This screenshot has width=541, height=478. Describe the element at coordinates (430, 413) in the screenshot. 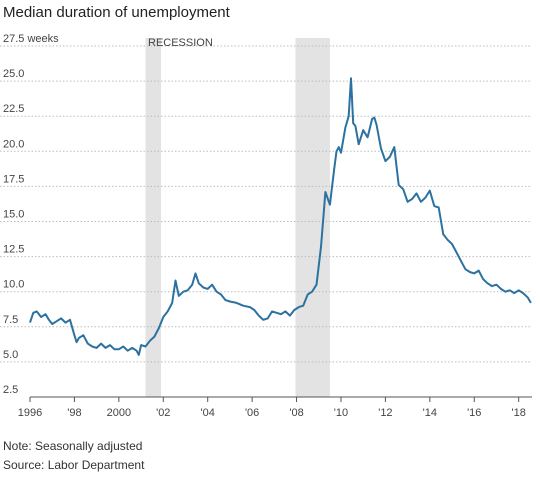

I see `x-tick-label: '14` at that location.